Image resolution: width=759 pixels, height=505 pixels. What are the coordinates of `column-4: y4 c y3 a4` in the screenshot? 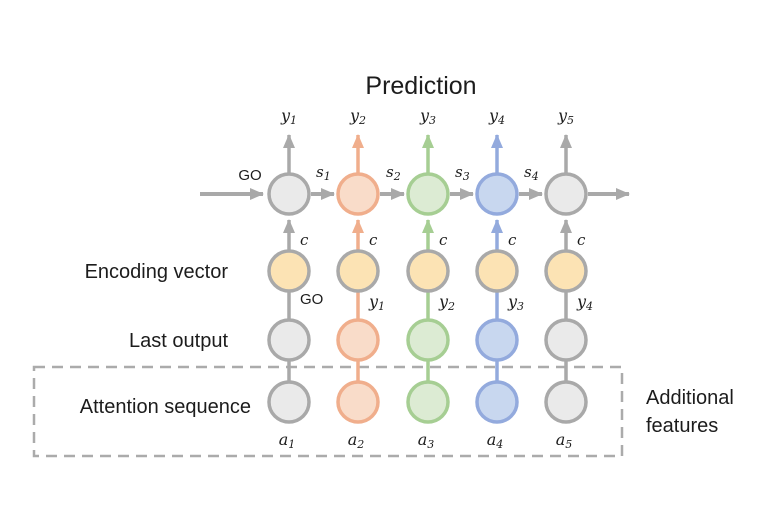 It's located at (499, 278).